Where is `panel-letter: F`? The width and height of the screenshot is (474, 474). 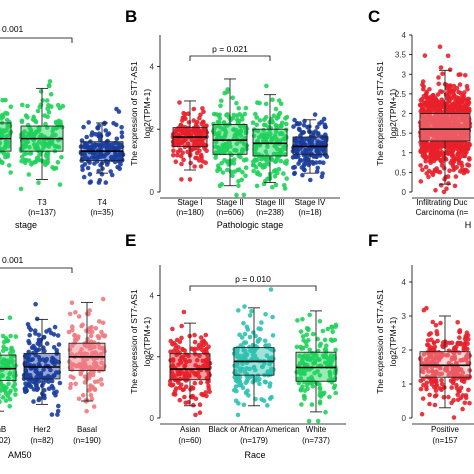 panel-letter: F is located at coordinates (373, 240).